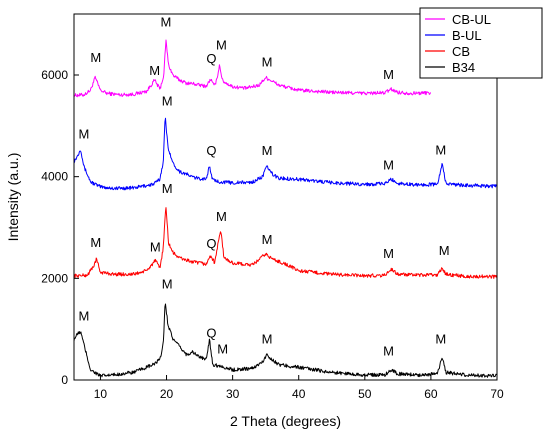 The image size is (550, 438). What do you see at coordinates (64, 380) in the screenshot?
I see `y-tick-label: 0` at bounding box center [64, 380].